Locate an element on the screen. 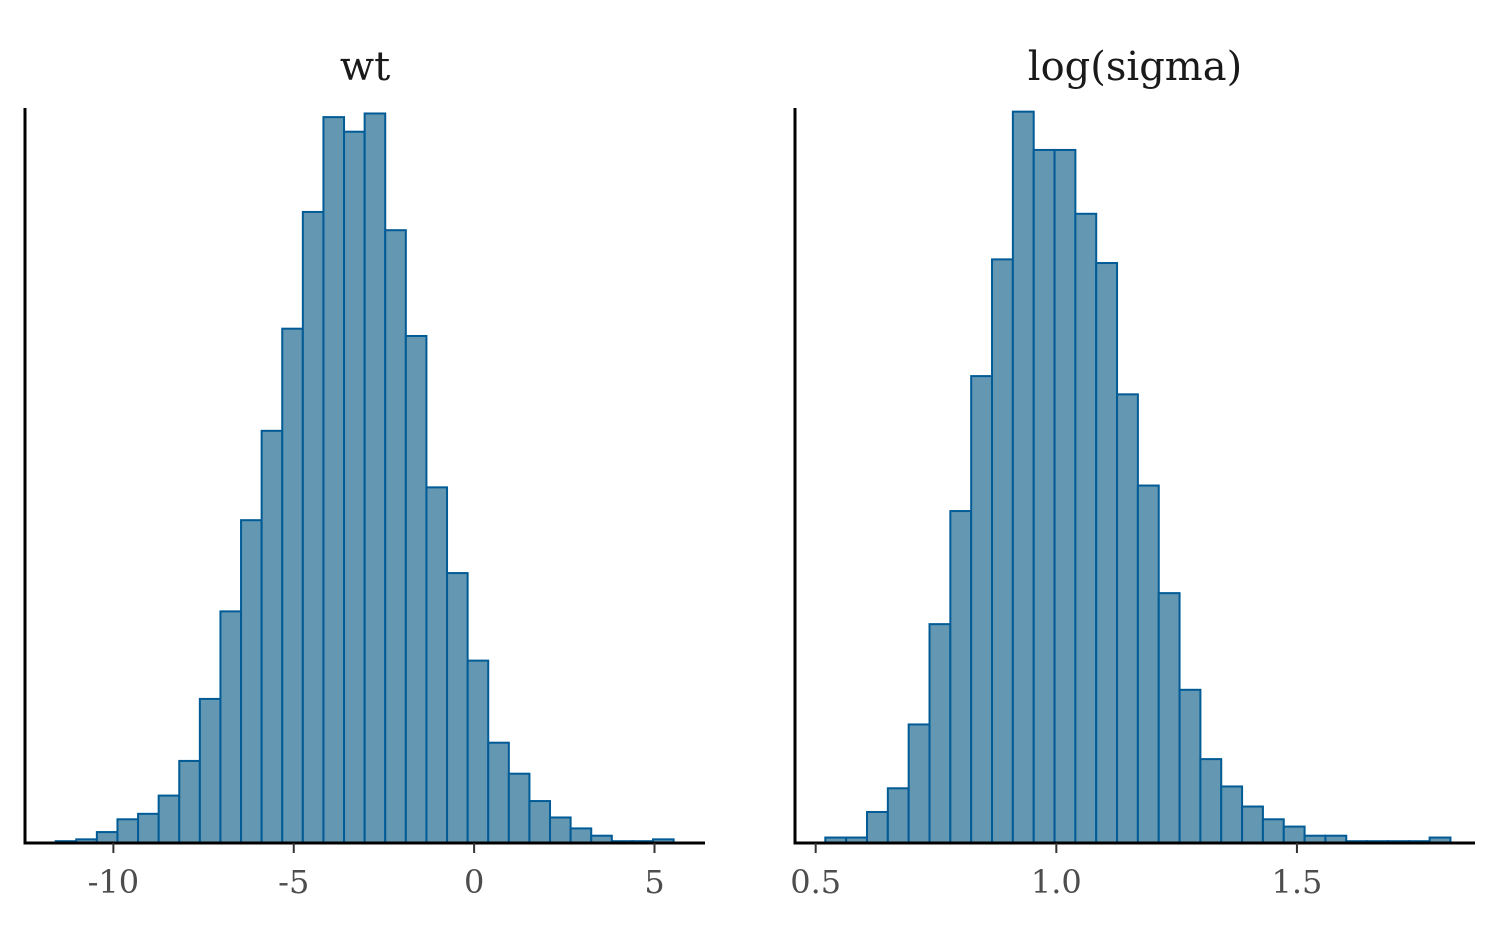 The height and width of the screenshot is (927, 1500). x-tick-label: -10 is located at coordinates (114, 882).